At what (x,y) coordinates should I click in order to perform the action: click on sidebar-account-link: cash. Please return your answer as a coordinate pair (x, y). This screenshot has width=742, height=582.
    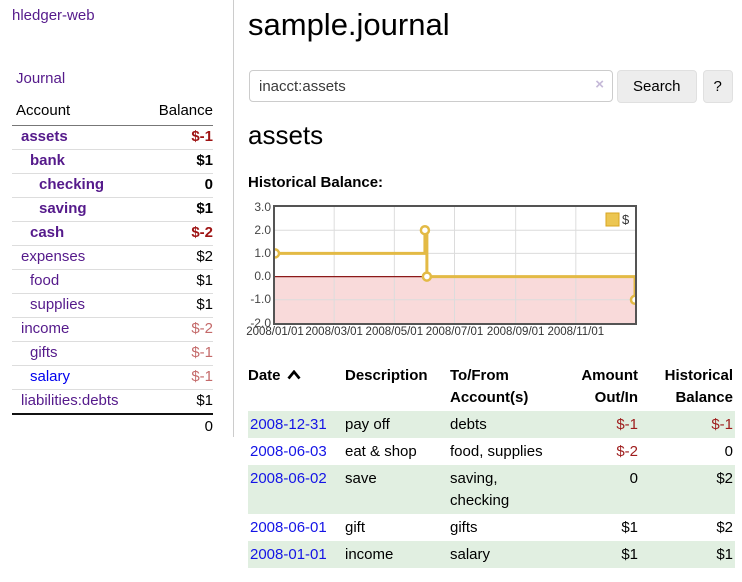
    Looking at the image, I should click on (47, 232).